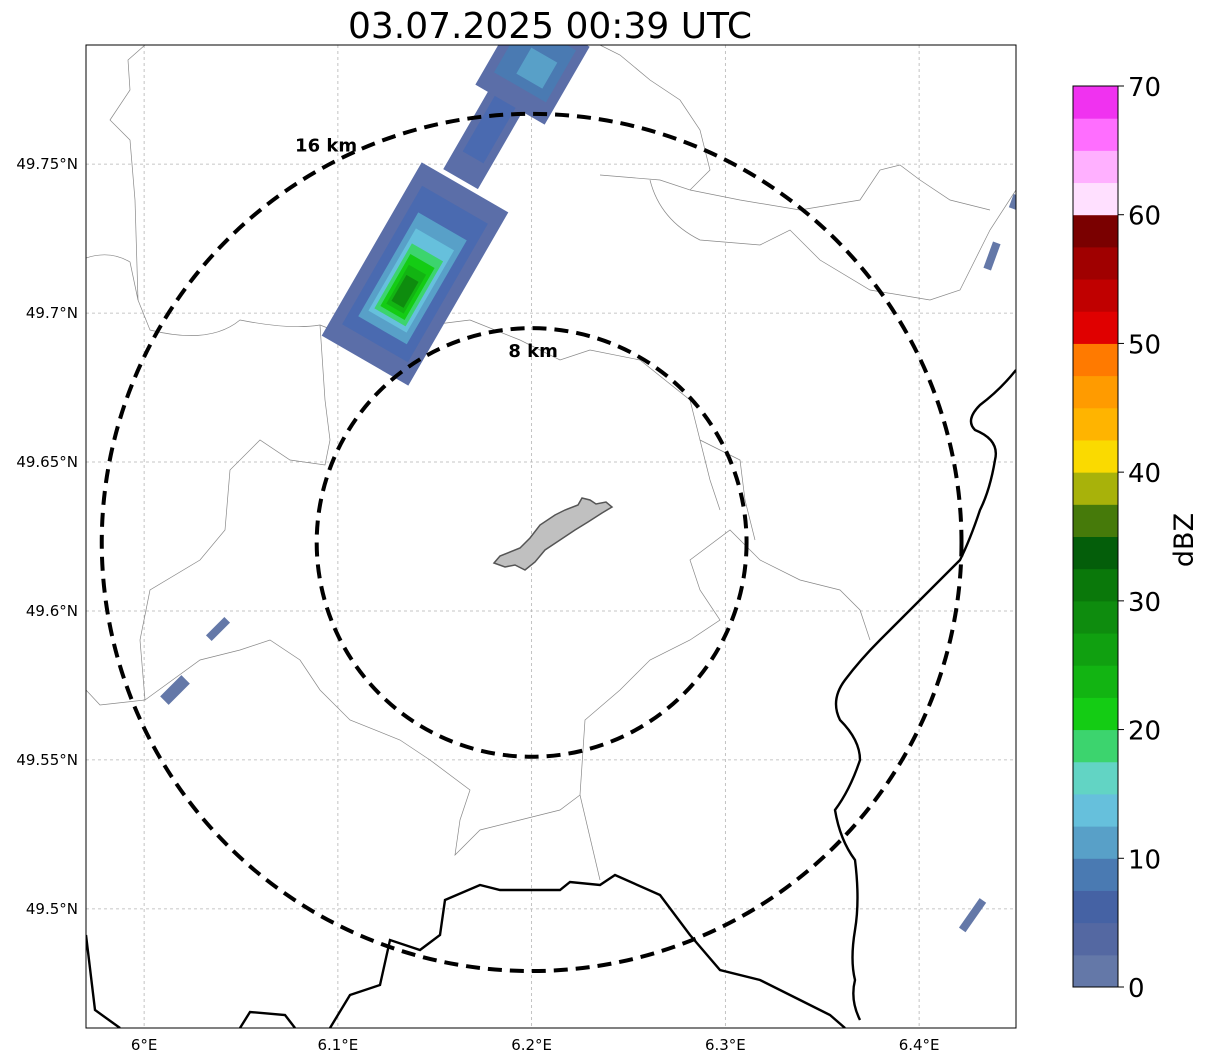 The width and height of the screenshot is (1207, 1064). I want to click on range-ring, so click(531, 542).